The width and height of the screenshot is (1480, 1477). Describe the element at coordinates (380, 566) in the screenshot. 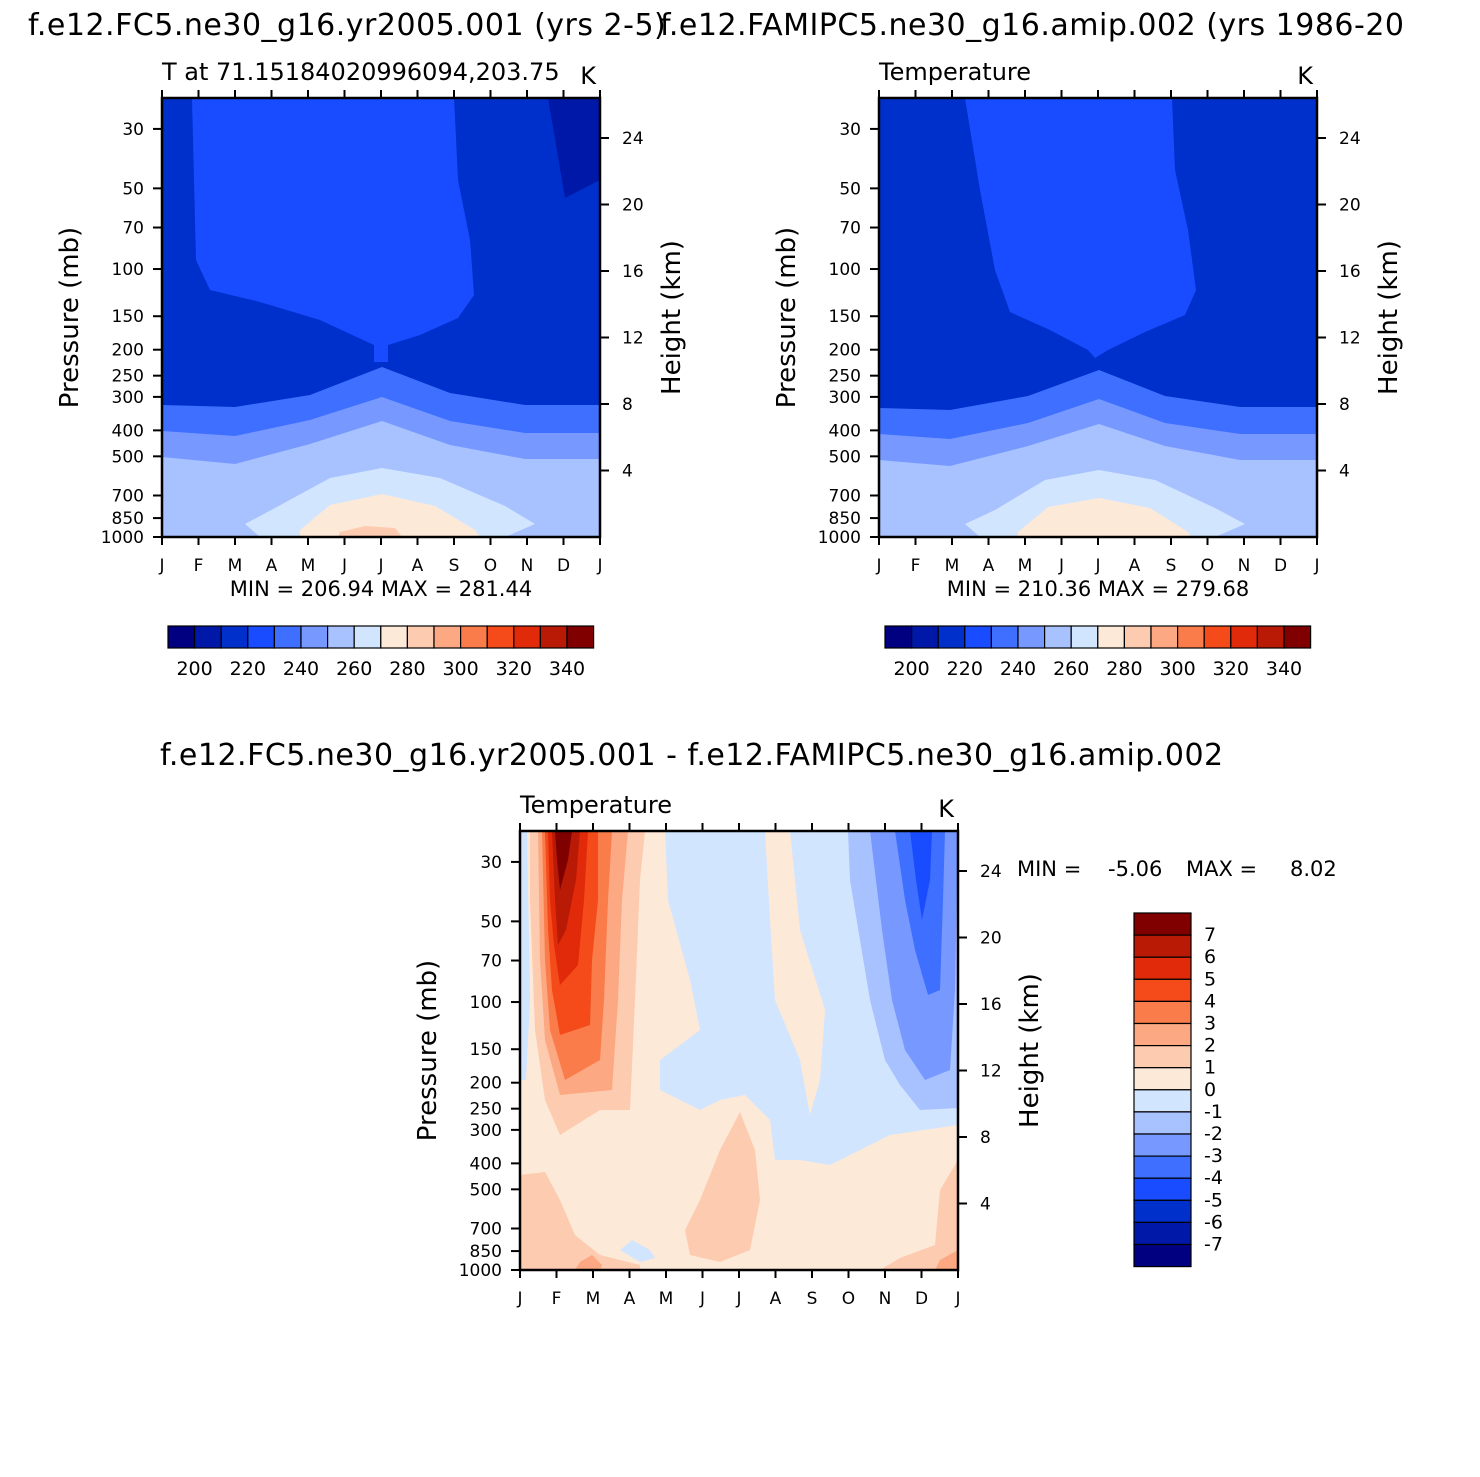

I see `panel0-xtick-label: J` at that location.